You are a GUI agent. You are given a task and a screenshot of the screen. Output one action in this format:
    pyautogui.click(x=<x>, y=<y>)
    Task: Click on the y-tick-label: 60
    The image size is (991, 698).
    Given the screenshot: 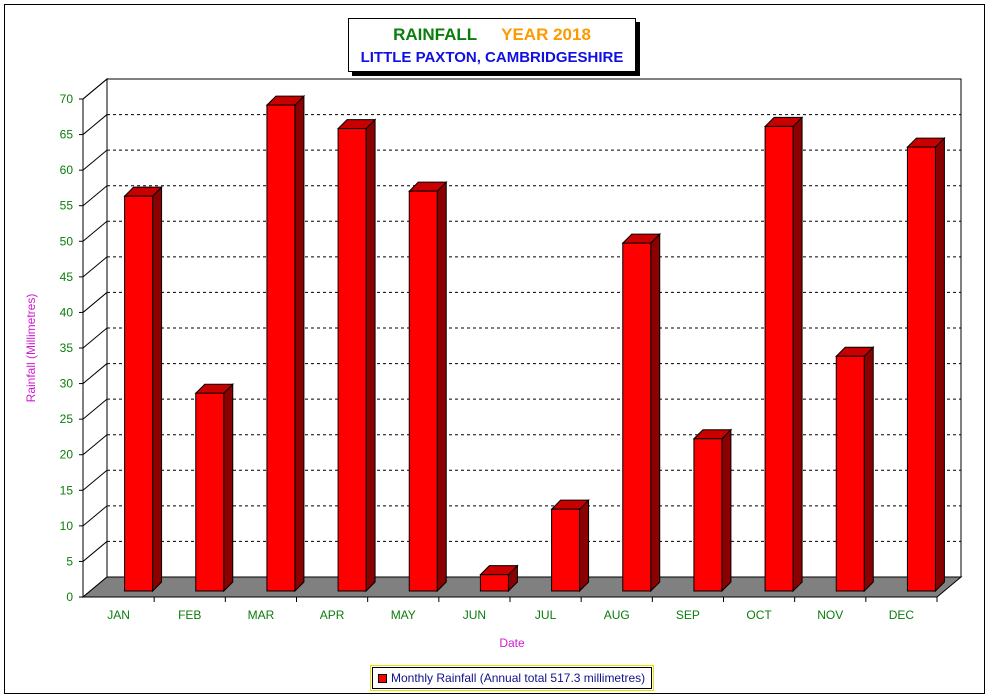 What is the action you would take?
    pyautogui.click(x=67, y=170)
    